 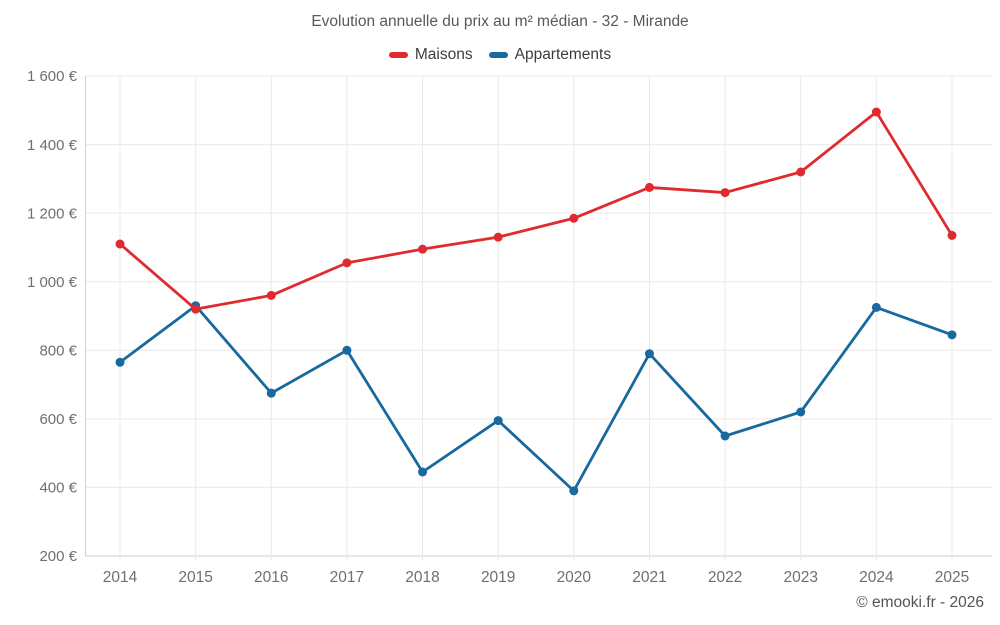 I want to click on y-axis-tick-label: 200 €, so click(x=58, y=556).